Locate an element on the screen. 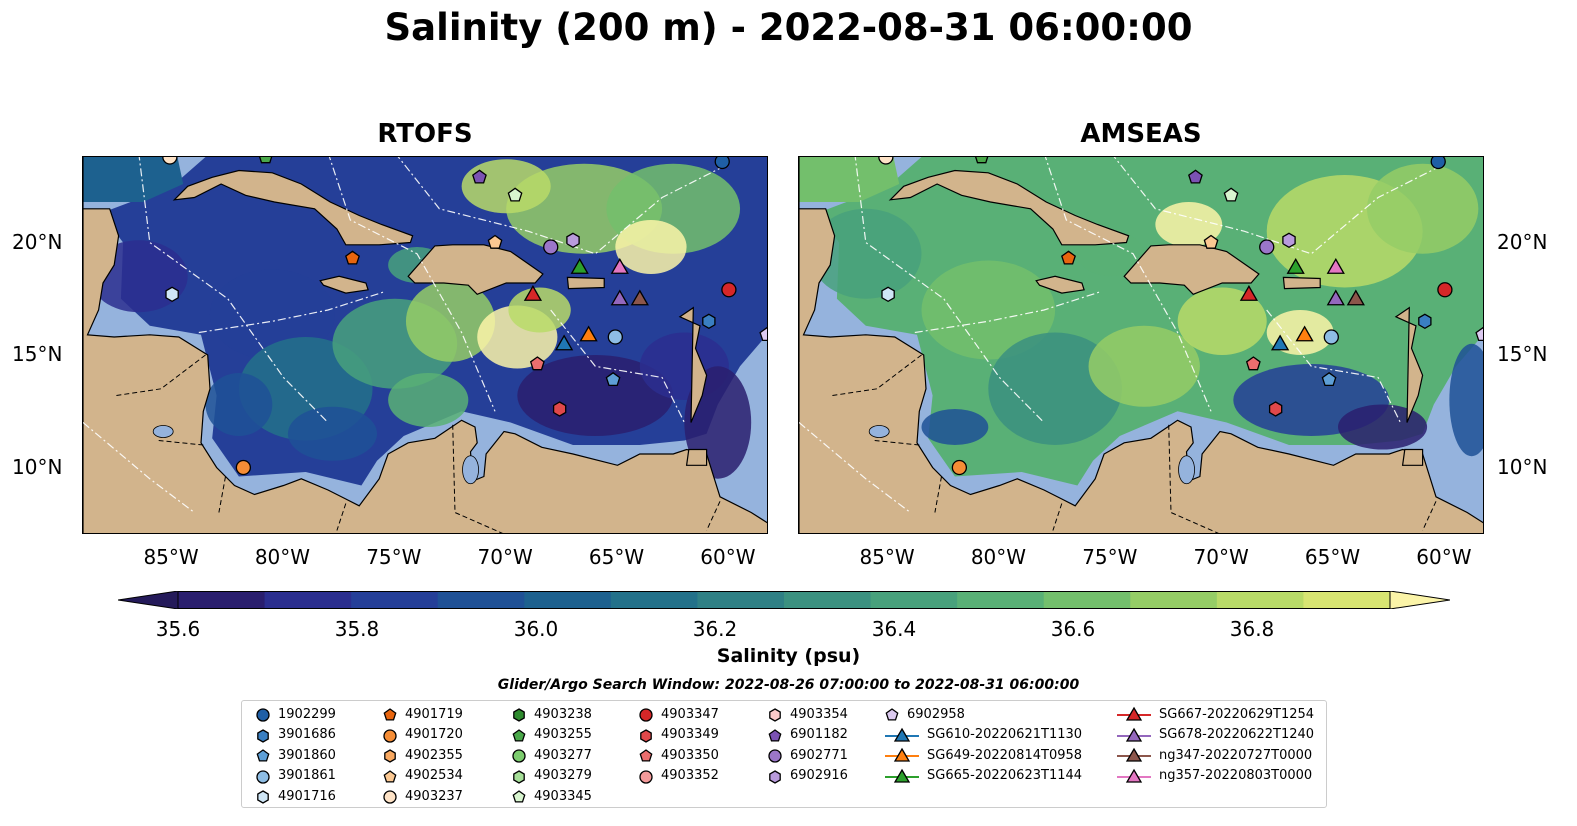 This screenshot has height=826, width=1577. legend-item: 4903237 is located at coordinates (423, 796).